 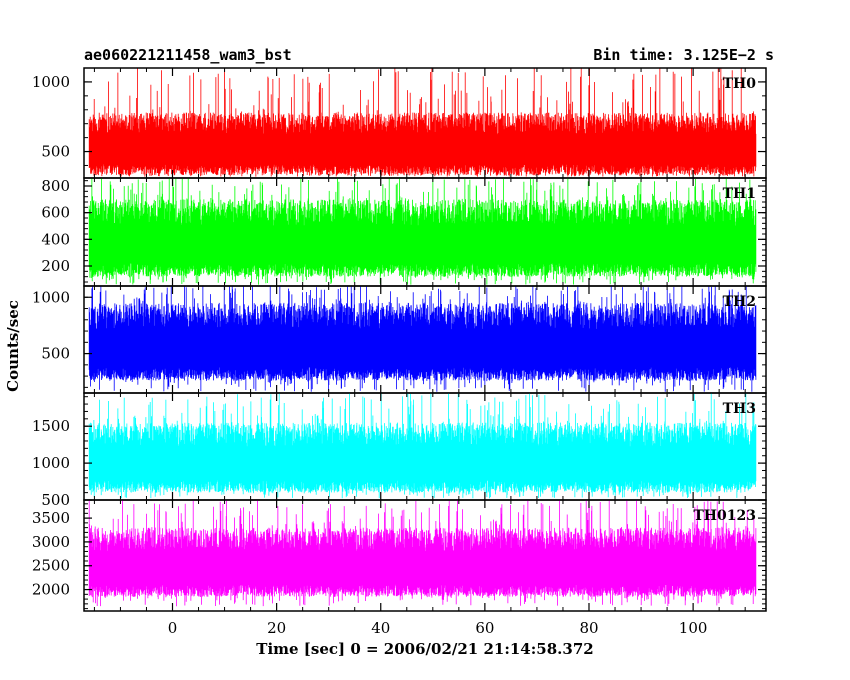 I want to click on y-tick-label: 1500, so click(x=51, y=426).